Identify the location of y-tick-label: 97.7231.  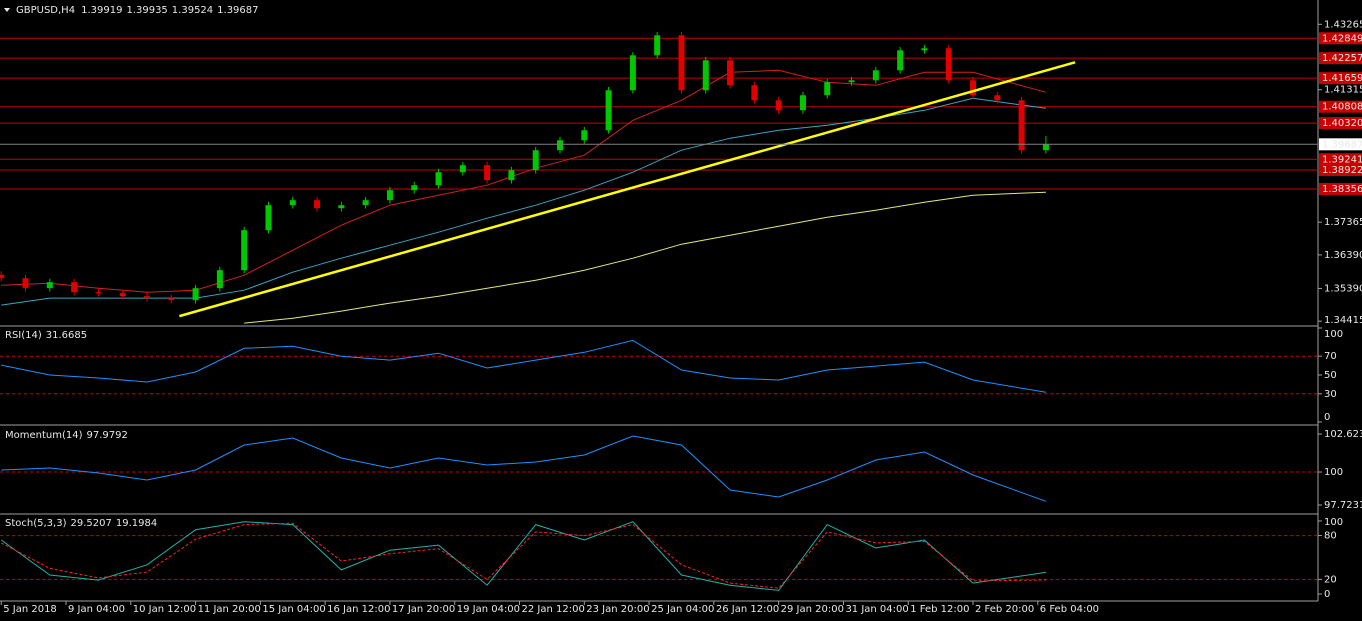
(1343, 505).